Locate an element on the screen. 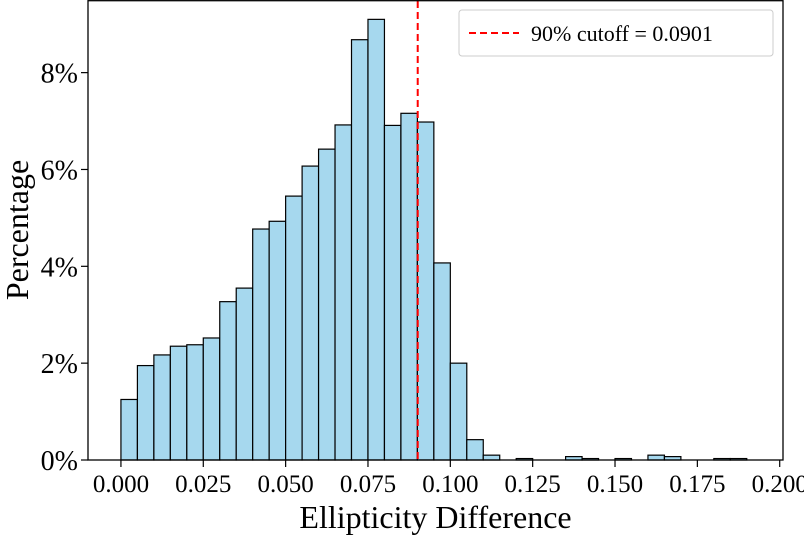 This screenshot has height=536, width=804. x-tick-label: 0.075 is located at coordinates (368, 484).